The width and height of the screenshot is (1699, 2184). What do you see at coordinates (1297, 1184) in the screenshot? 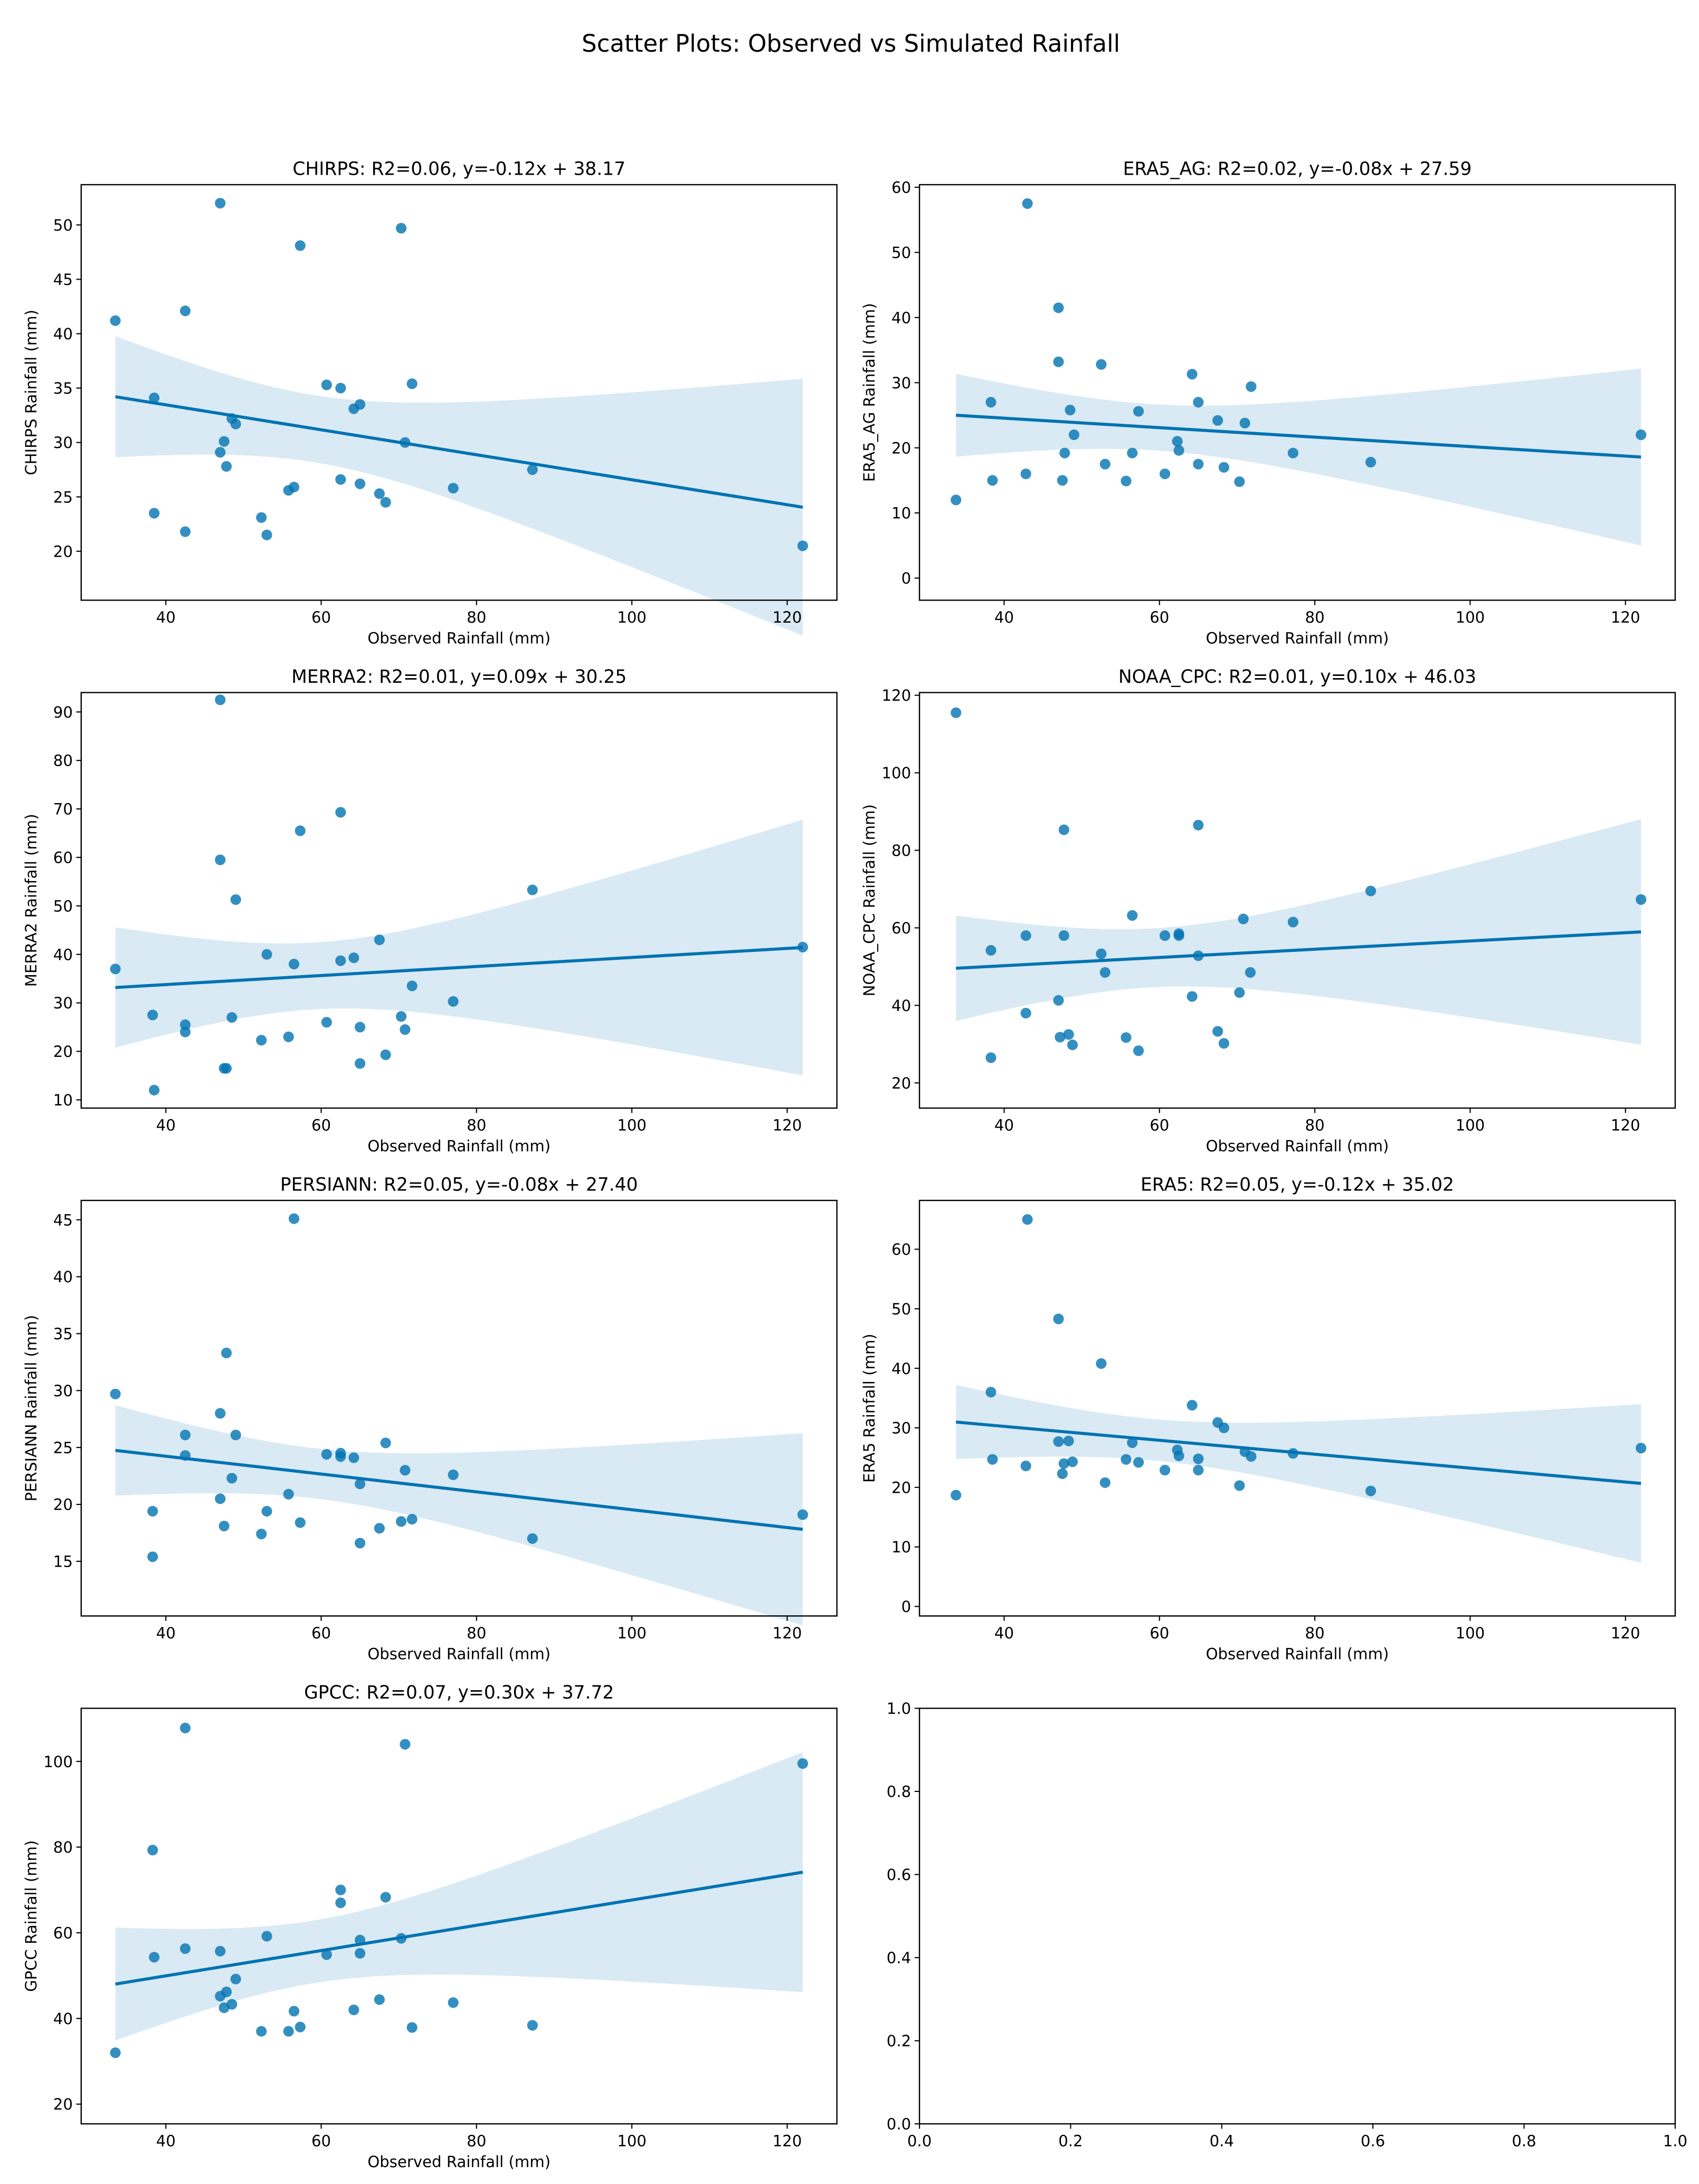
I see `subplot-title: ERA5: R2=0.05, y=-0.12x + 35.02` at bounding box center [1297, 1184].